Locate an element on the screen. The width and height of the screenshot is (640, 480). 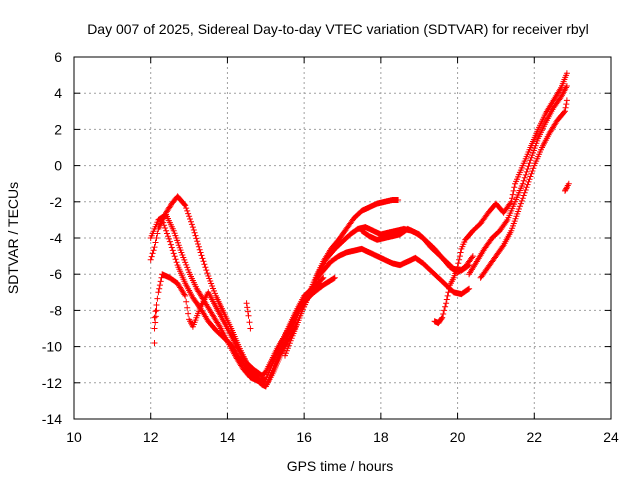
x-tick-label: 10 is located at coordinates (74, 437).